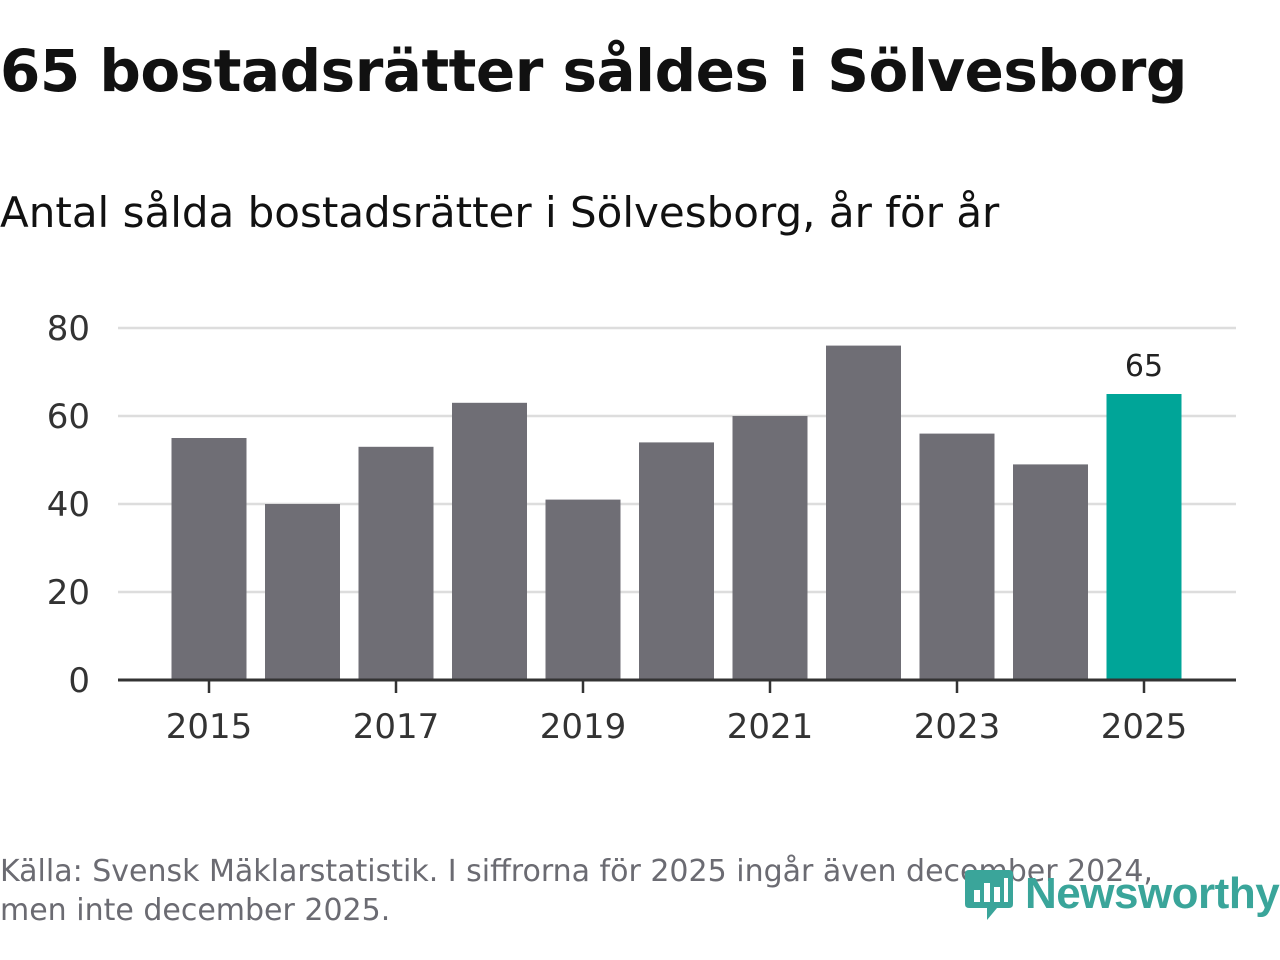 The height and width of the screenshot is (960, 1280). I want to click on bar-2016, so click(302, 592).